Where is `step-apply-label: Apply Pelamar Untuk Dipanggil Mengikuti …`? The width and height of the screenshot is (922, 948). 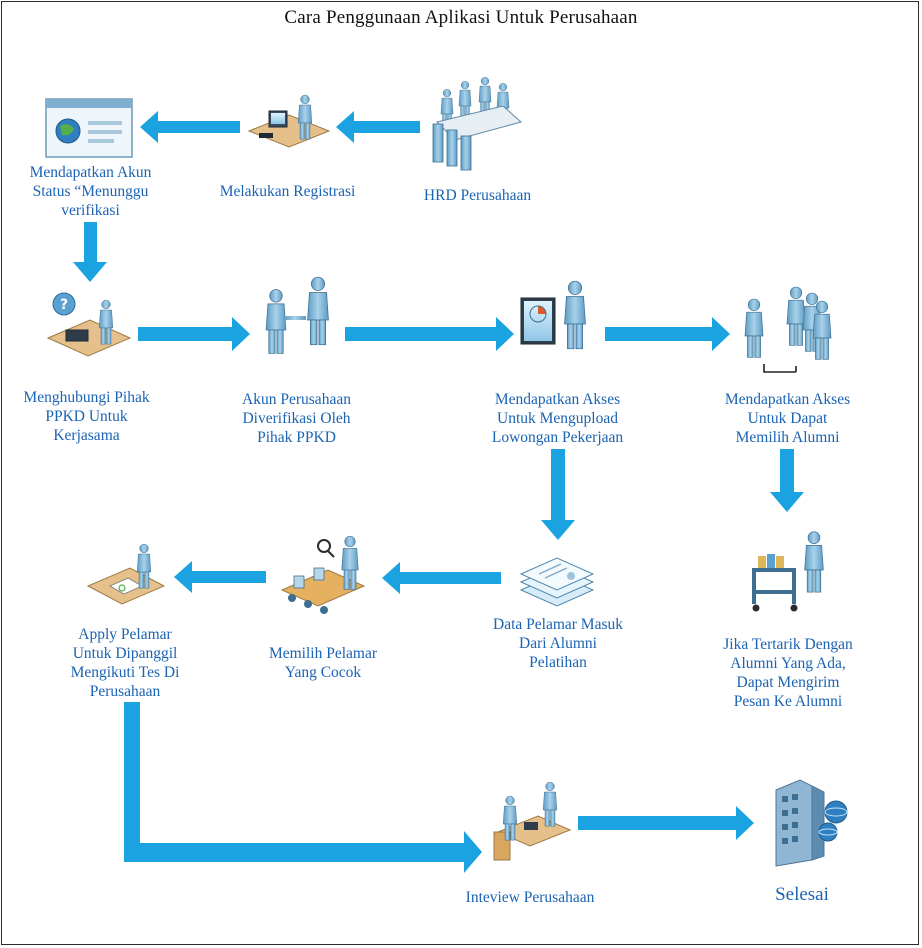 step-apply-label: Apply Pelamar Untuk Dipanggil Mengikuti … is located at coordinates (125, 663).